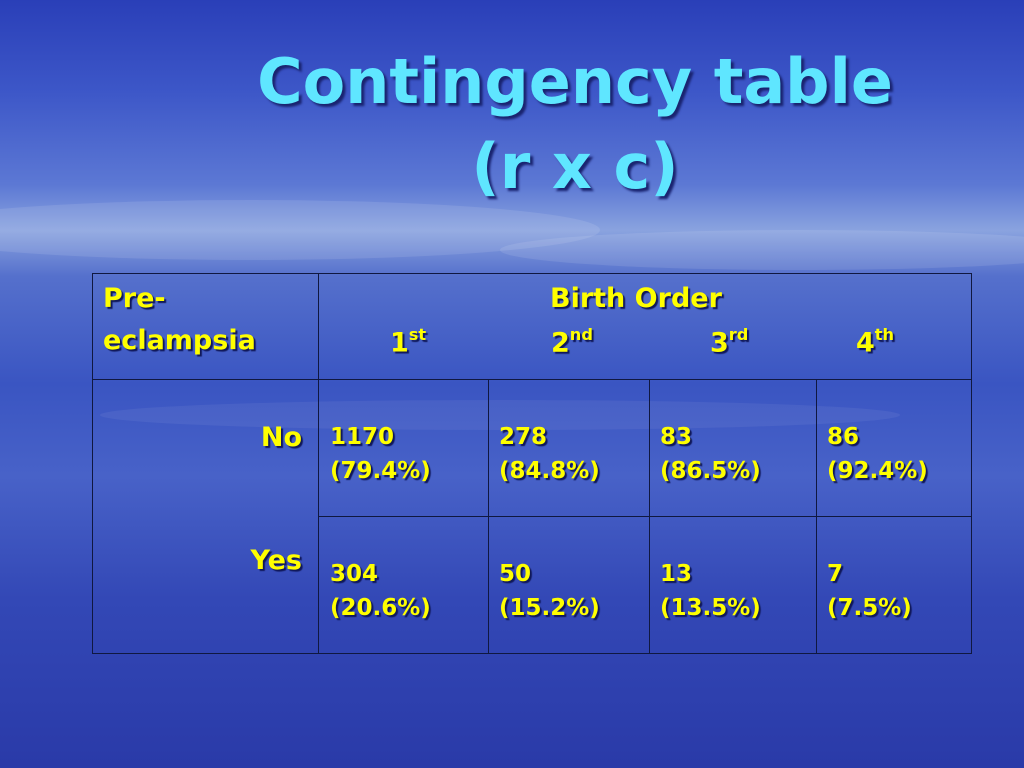 The width and height of the screenshot is (1024, 768). Describe the element at coordinates (581, 334) in the screenshot. I see `ordinal-suffix: nd` at that location.